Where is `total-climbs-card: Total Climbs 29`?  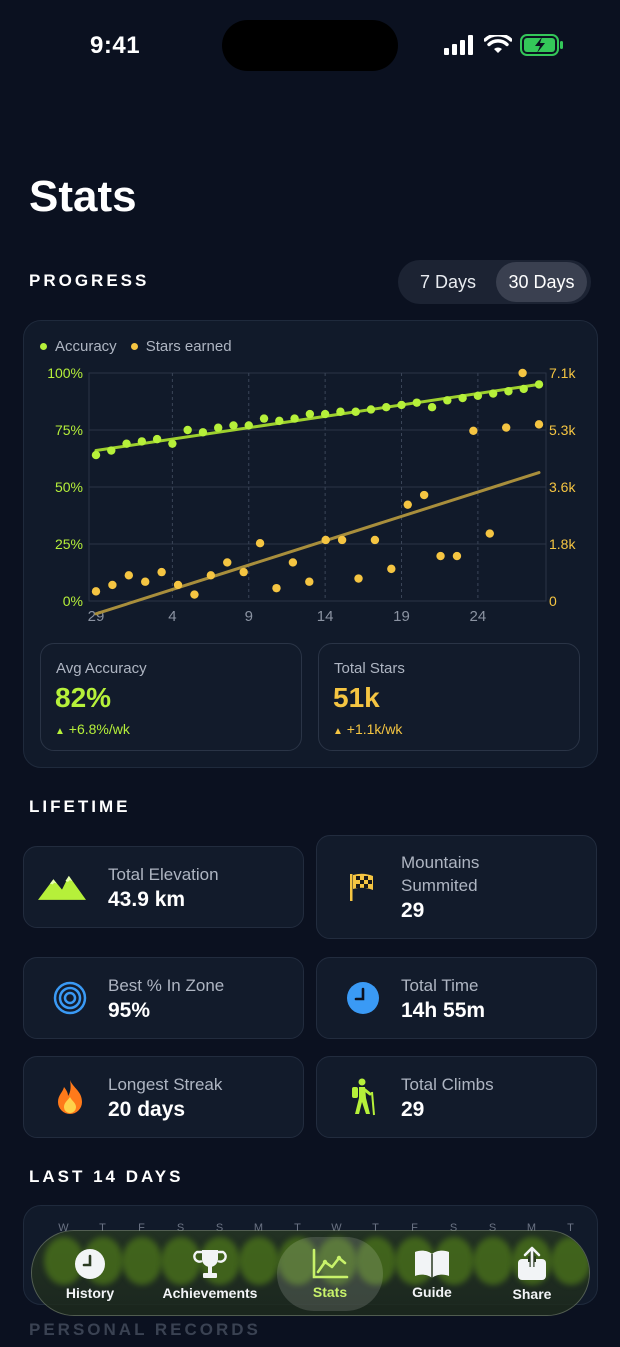
total-climbs-card: Total Climbs 29 is located at coordinates (456, 1097).